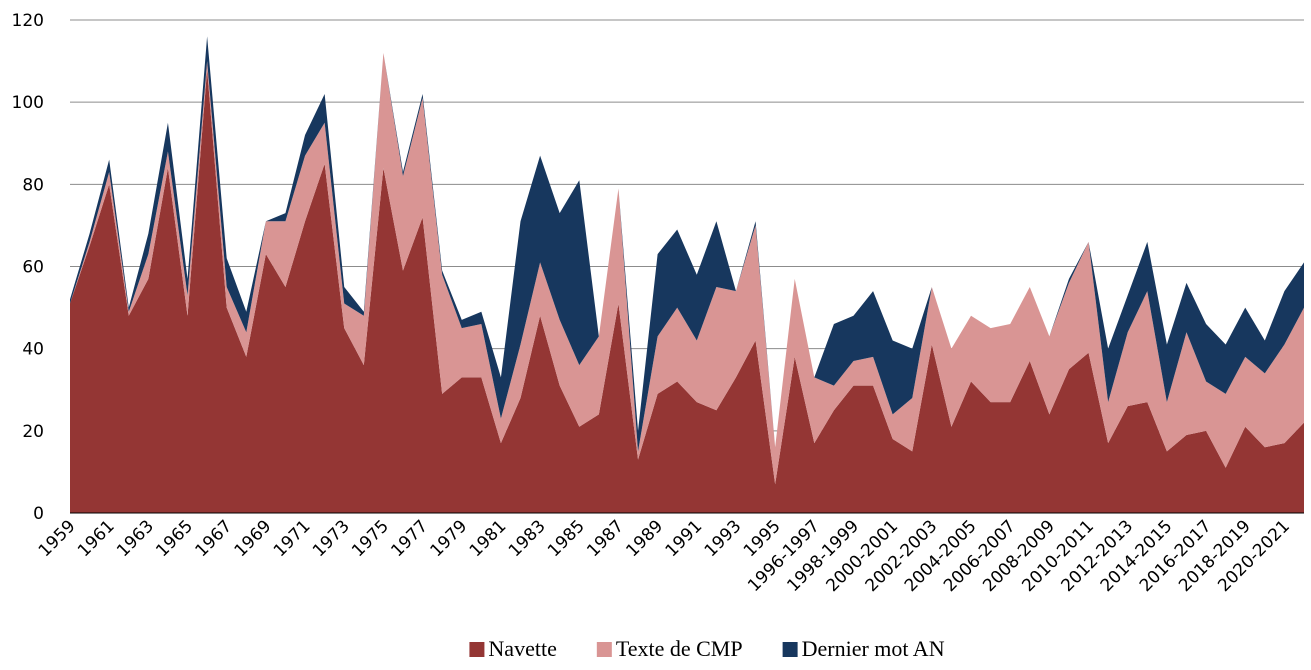 The height and width of the screenshot is (670, 1311). Describe the element at coordinates (213, 538) in the screenshot. I see `x-tick-label: 1967` at that location.